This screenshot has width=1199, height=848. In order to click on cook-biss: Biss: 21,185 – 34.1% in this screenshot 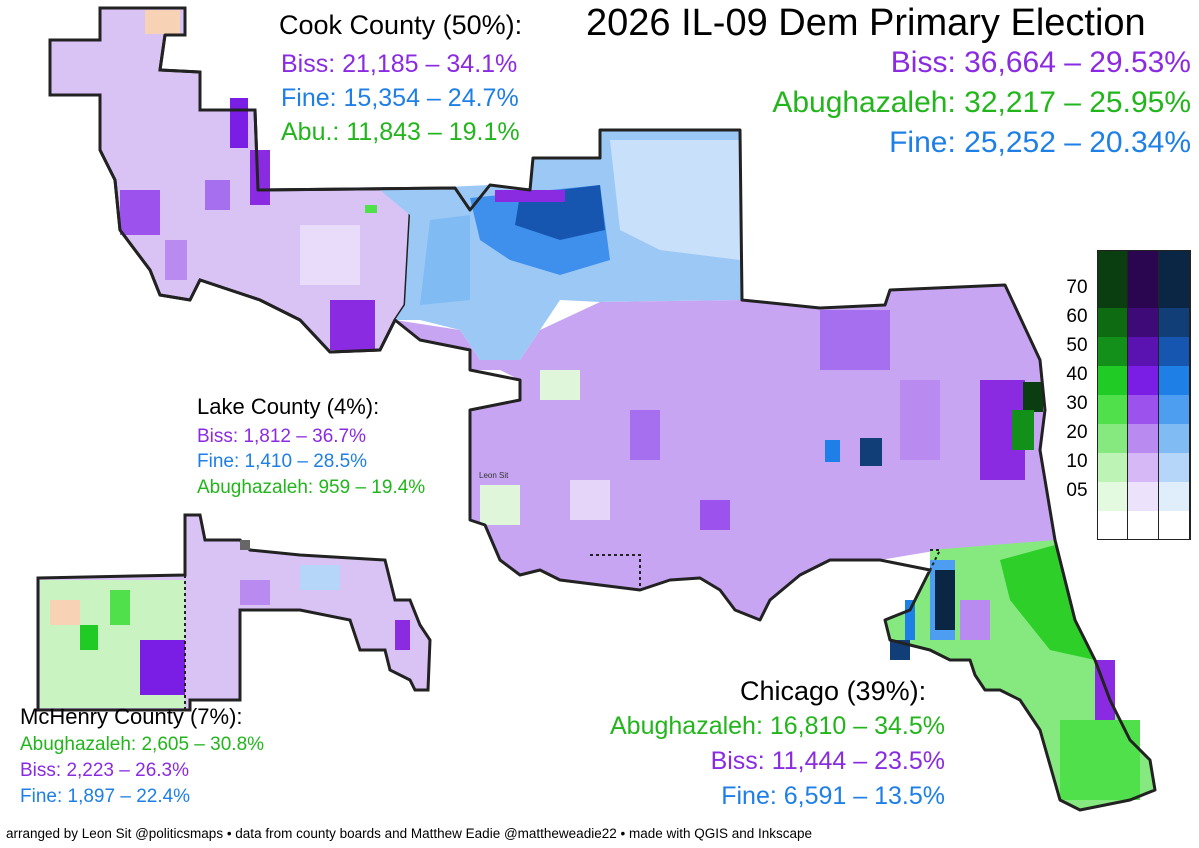, I will do `click(399, 64)`.